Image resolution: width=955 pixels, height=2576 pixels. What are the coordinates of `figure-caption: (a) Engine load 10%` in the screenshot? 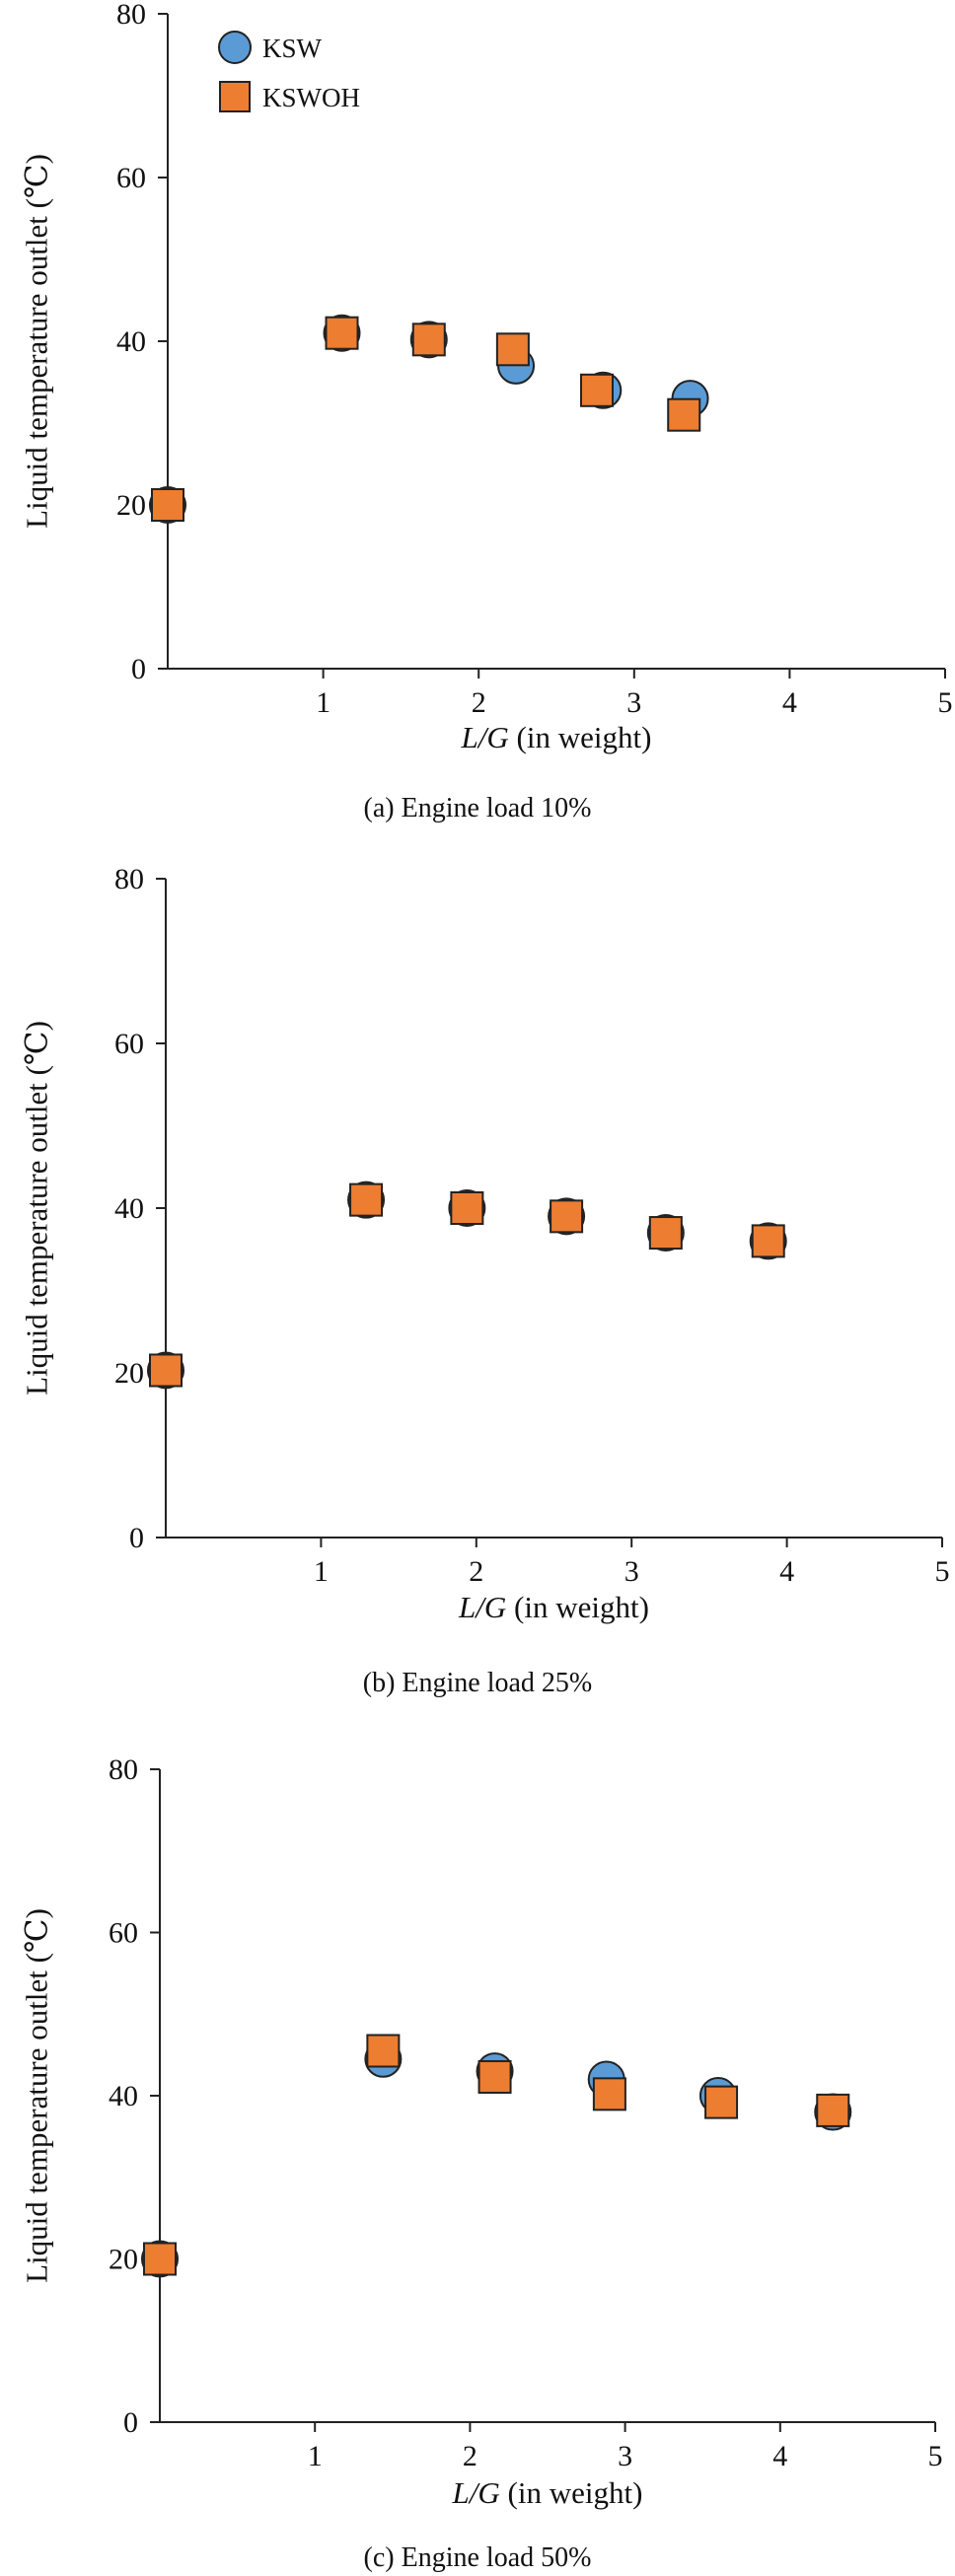 It's located at (478, 808).